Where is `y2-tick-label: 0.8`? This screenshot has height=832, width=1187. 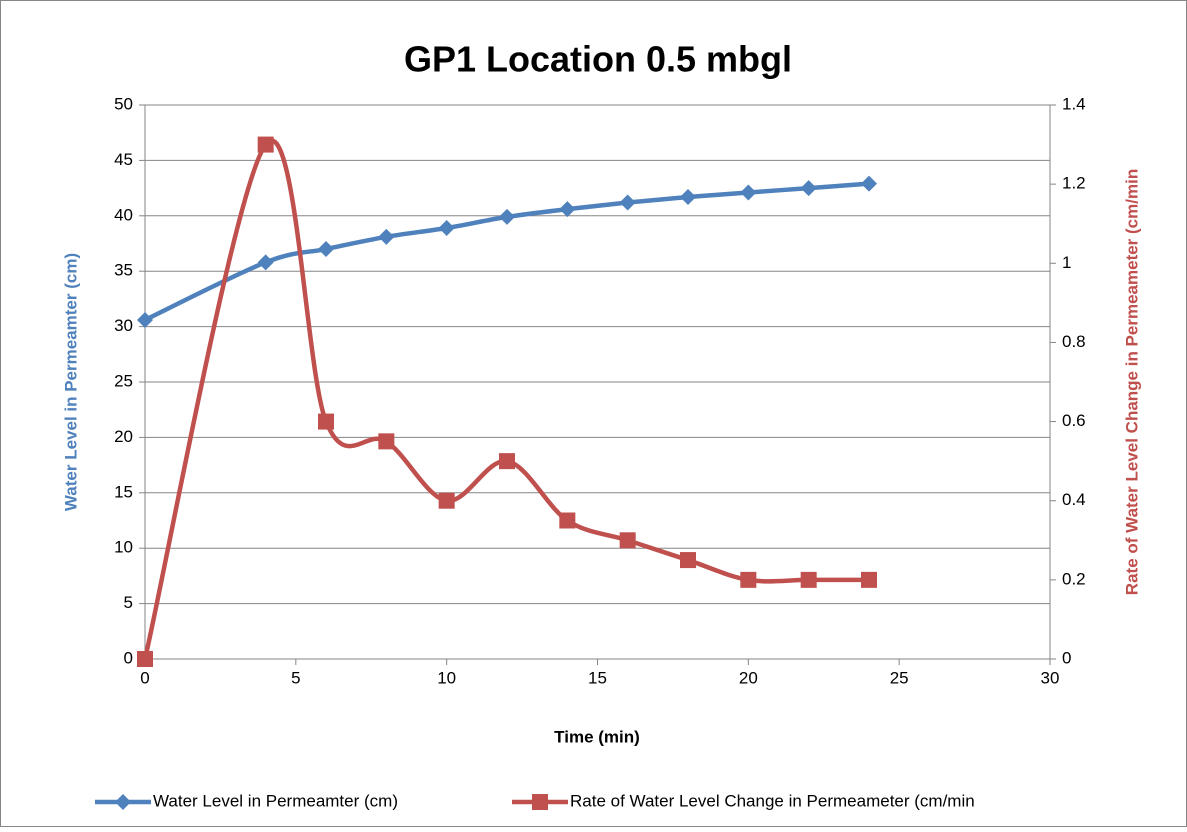 y2-tick-label: 0.8 is located at coordinates (1074, 341).